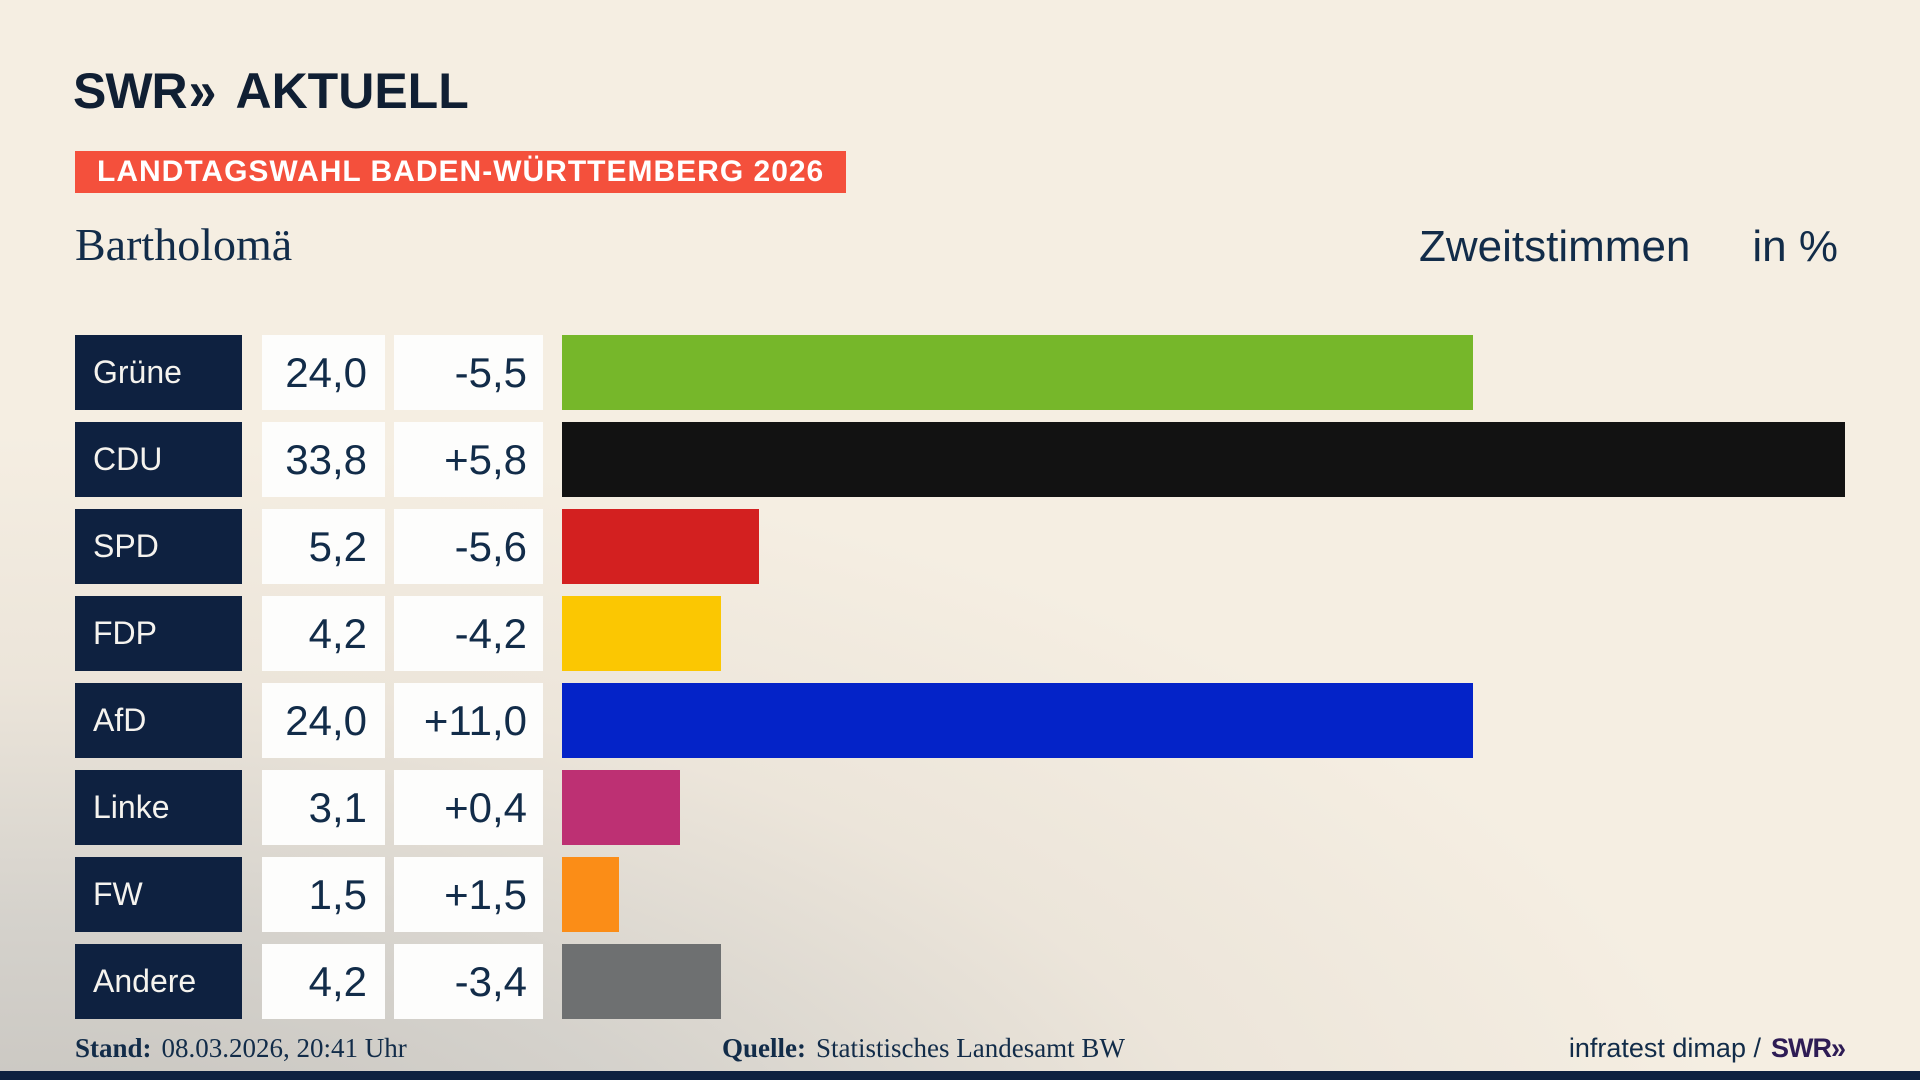 Image resolution: width=1920 pixels, height=1080 pixels. I want to click on measure-label: Zweitstimmen, so click(1555, 246).